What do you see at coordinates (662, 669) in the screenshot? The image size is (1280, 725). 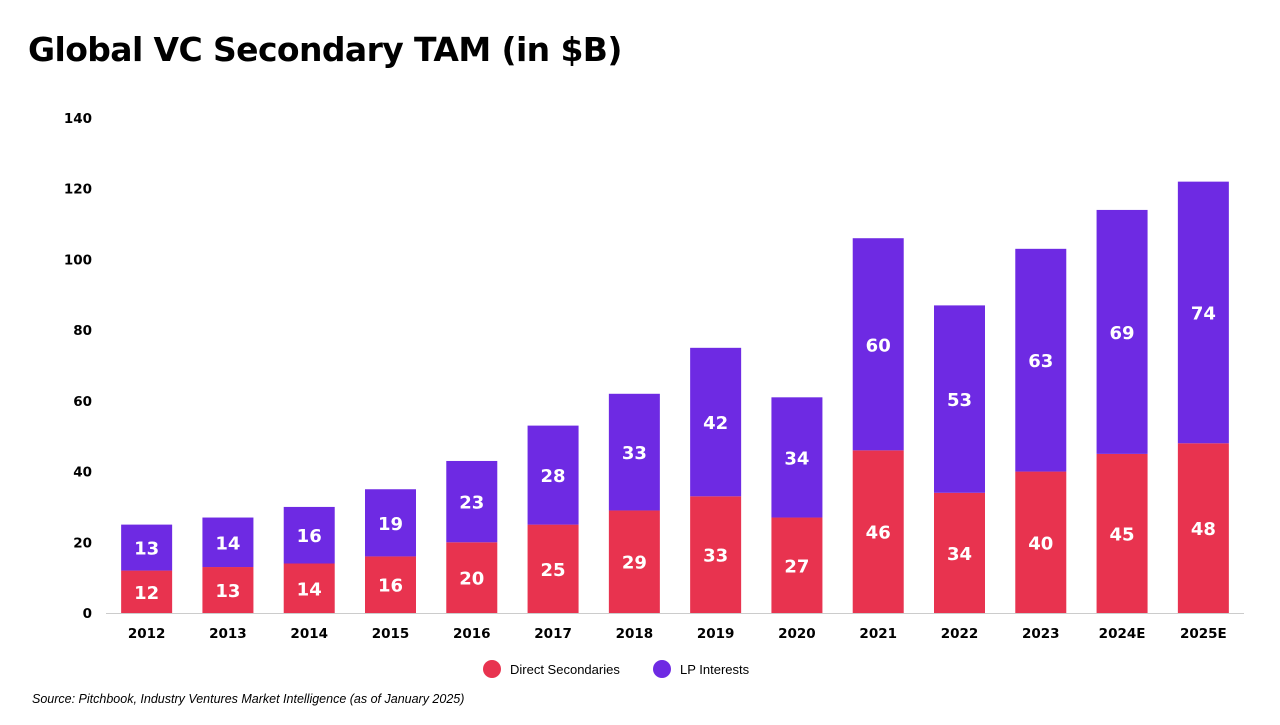 I see `legend-swatch-lp-interests` at bounding box center [662, 669].